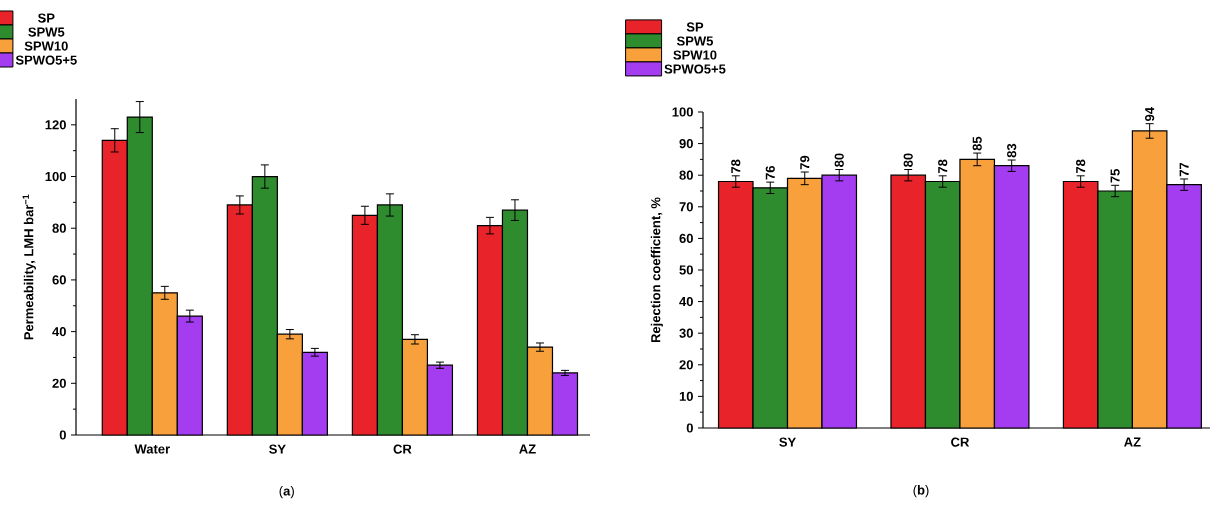  I want to click on text: (a), so click(286, 492).